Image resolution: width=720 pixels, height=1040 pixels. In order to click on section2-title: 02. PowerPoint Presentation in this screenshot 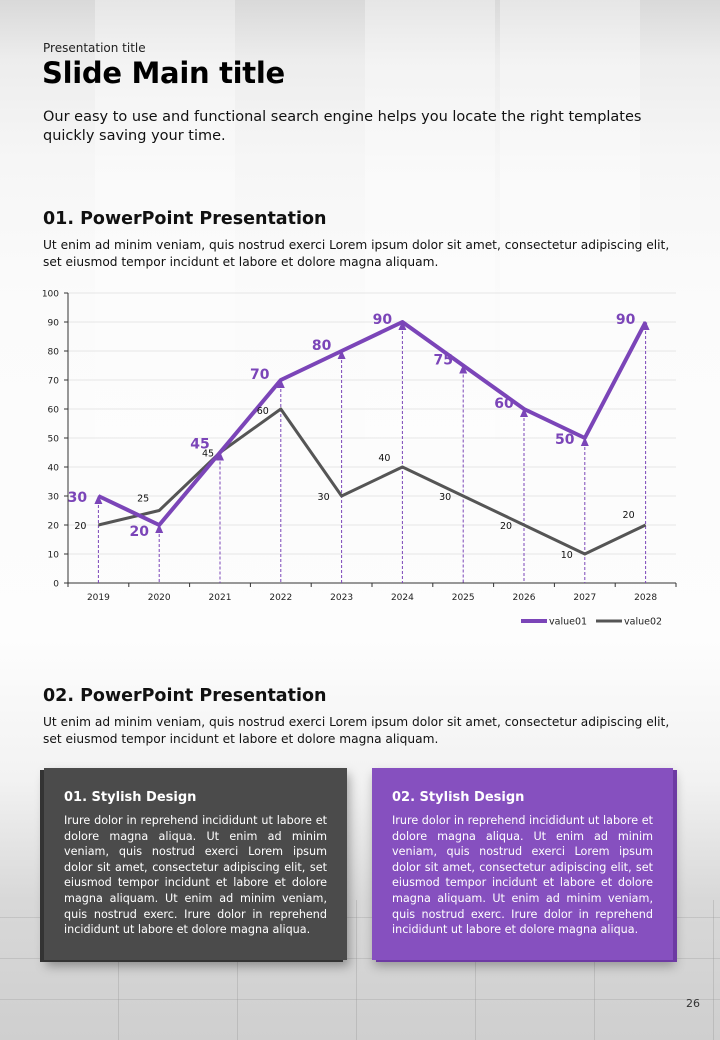, I will do `click(185, 696)`.